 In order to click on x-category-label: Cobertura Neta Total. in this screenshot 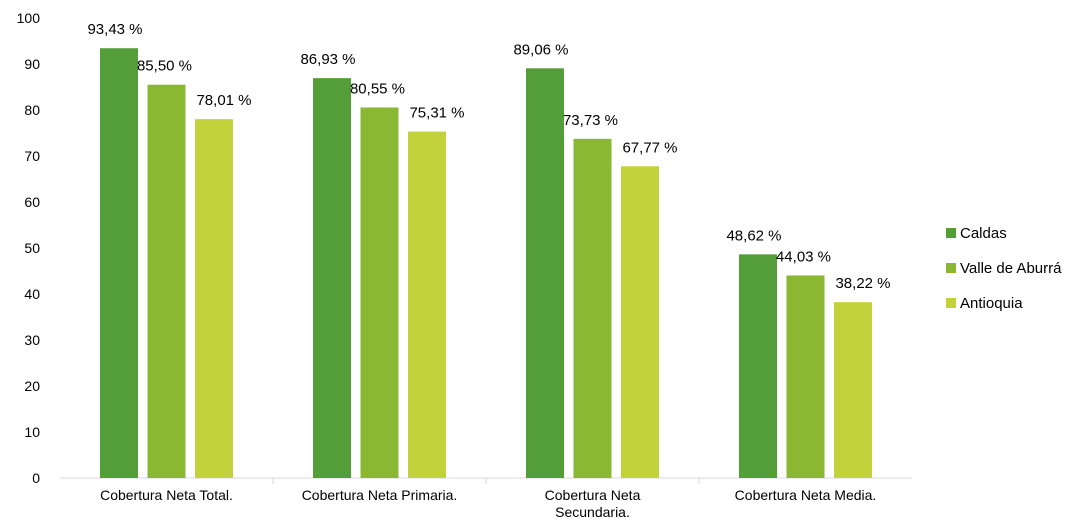, I will do `click(166, 495)`.